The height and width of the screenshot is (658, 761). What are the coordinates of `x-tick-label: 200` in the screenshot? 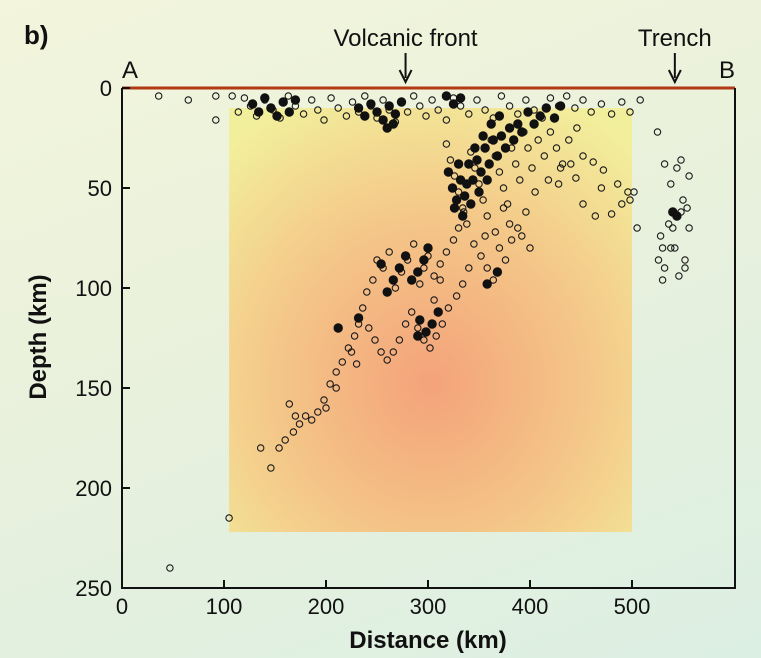 It's located at (326, 606).